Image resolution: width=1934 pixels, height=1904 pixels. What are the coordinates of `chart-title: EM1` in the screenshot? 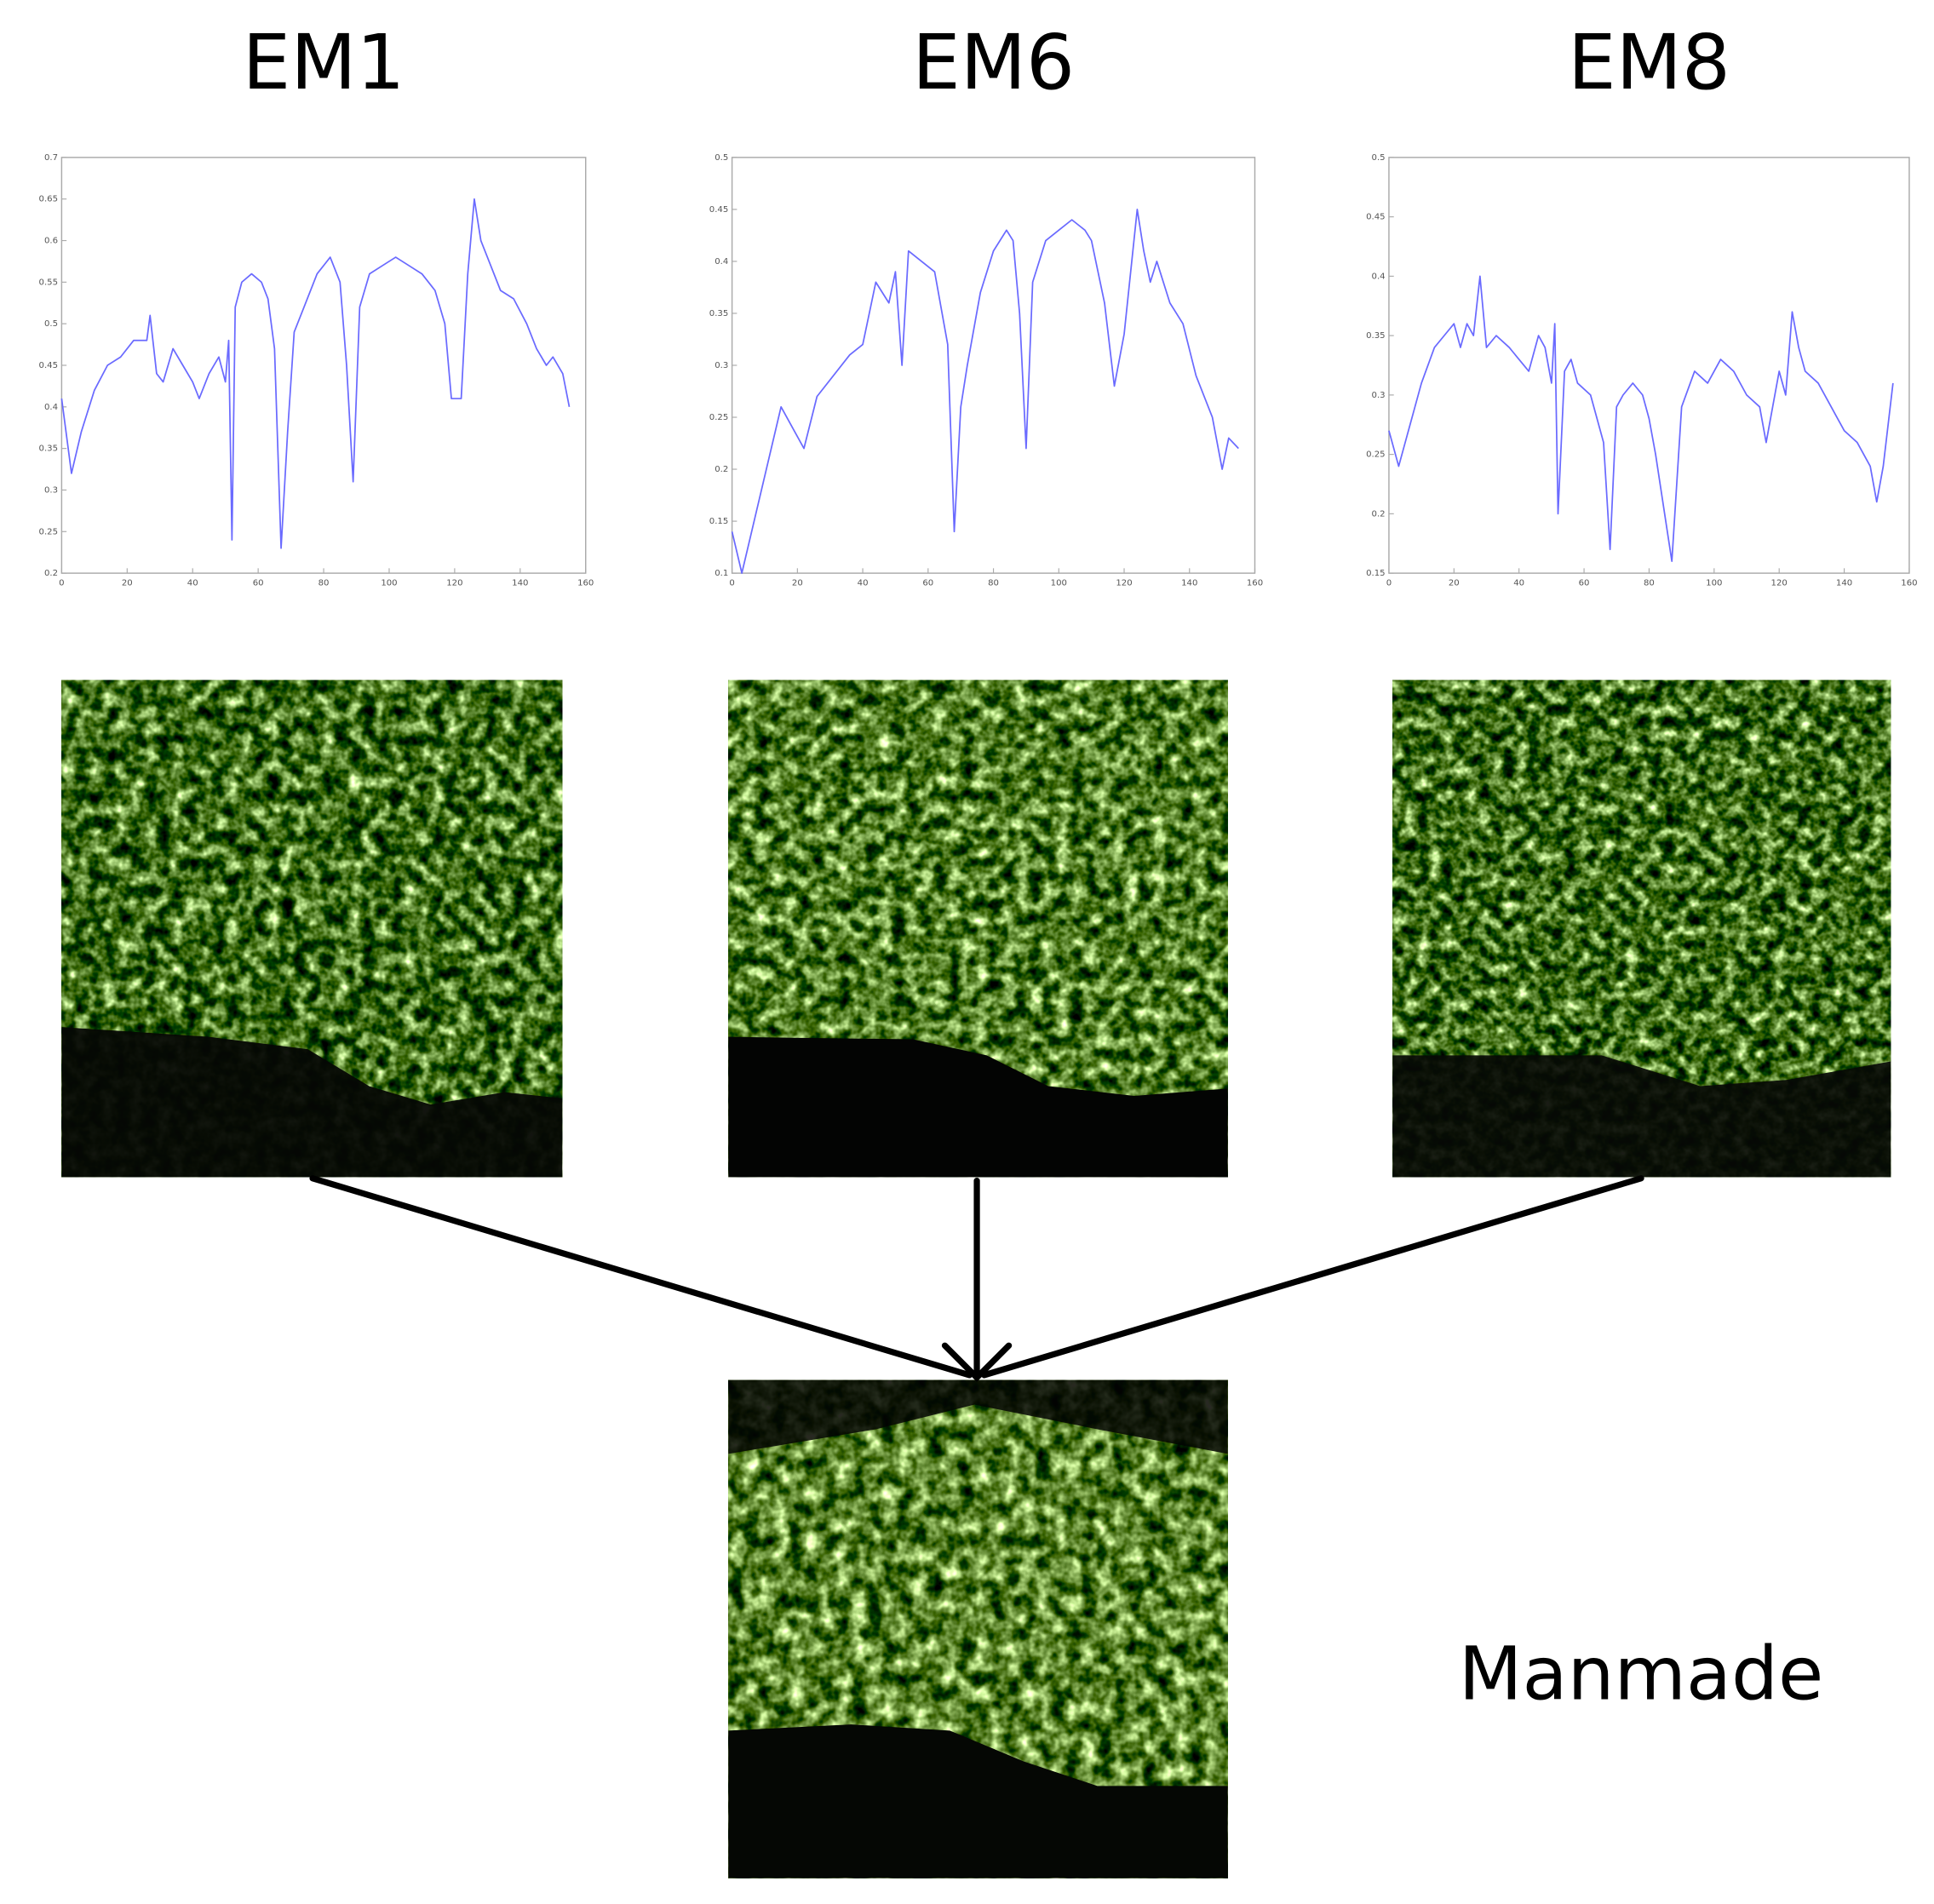 It's located at (324, 63).